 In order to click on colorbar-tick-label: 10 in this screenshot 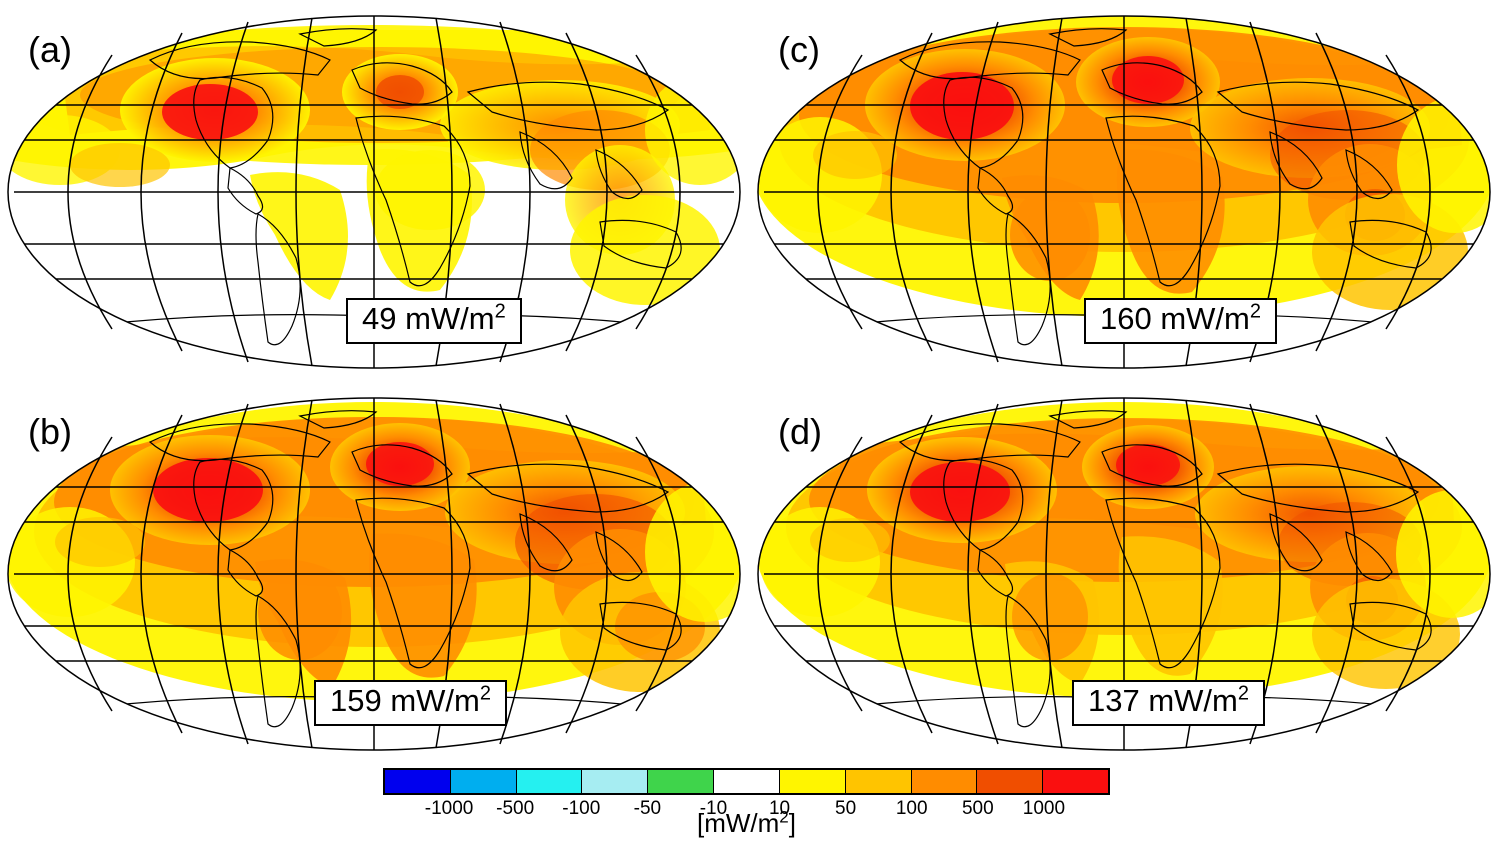, I will do `click(779, 808)`.